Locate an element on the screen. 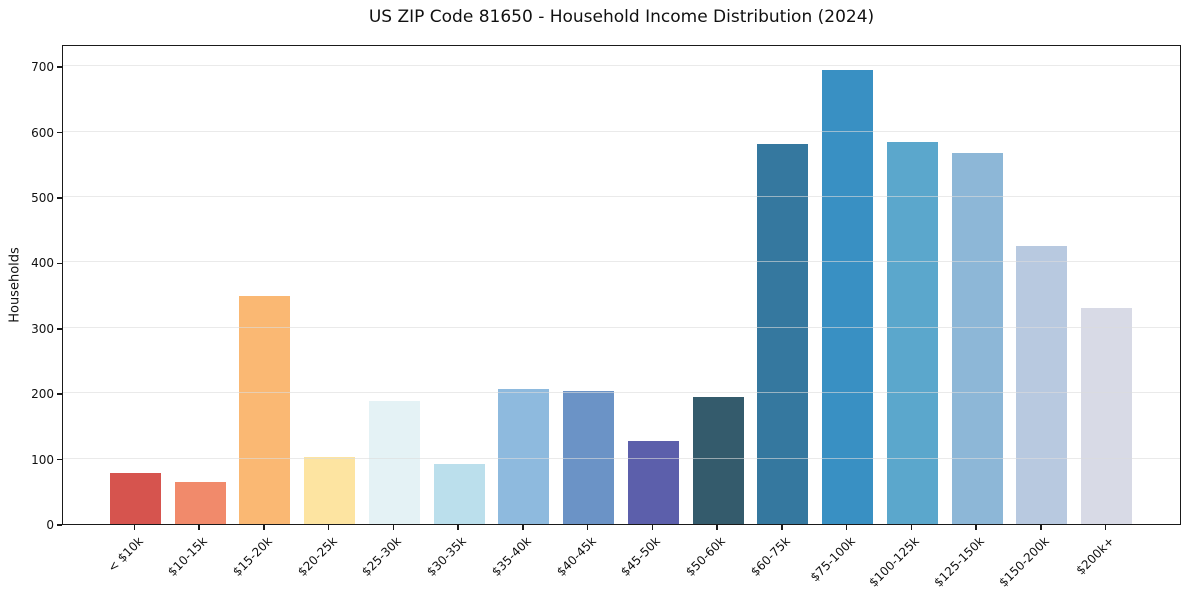 Image resolution: width=1189 pixels, height=590 pixels. y-tick-label-200: 200 is located at coordinates (42, 394).